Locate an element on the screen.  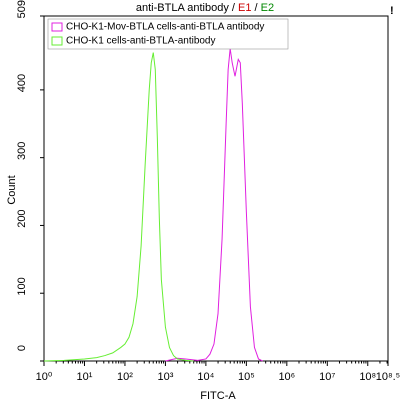
y-tick-label: 300 is located at coordinates (22, 151).